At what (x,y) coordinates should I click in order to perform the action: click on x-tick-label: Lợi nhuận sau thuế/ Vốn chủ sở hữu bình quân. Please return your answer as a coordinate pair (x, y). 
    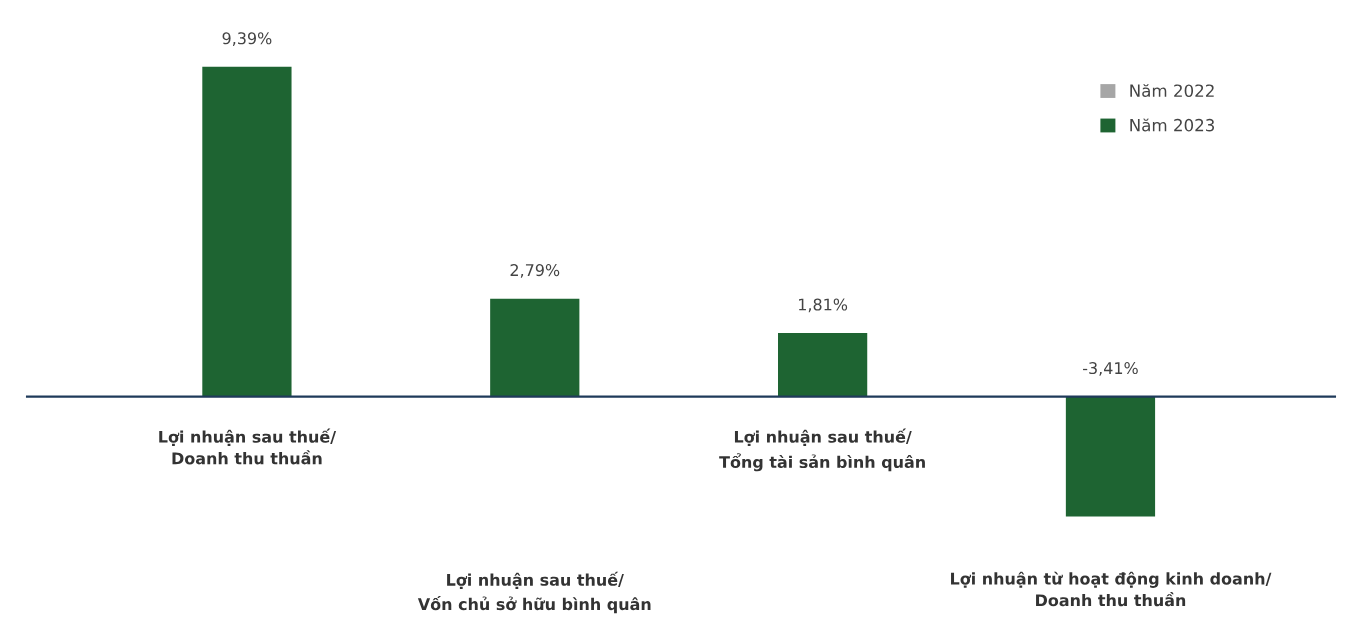
    Looking at the image, I should click on (534, 592).